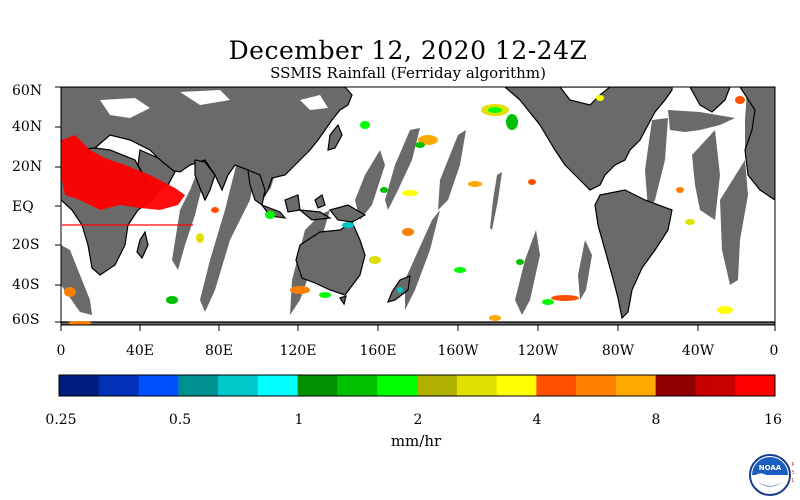  Describe the element at coordinates (180, 420) in the screenshot. I see `colorbar-label-0-5: 0.5` at that location.